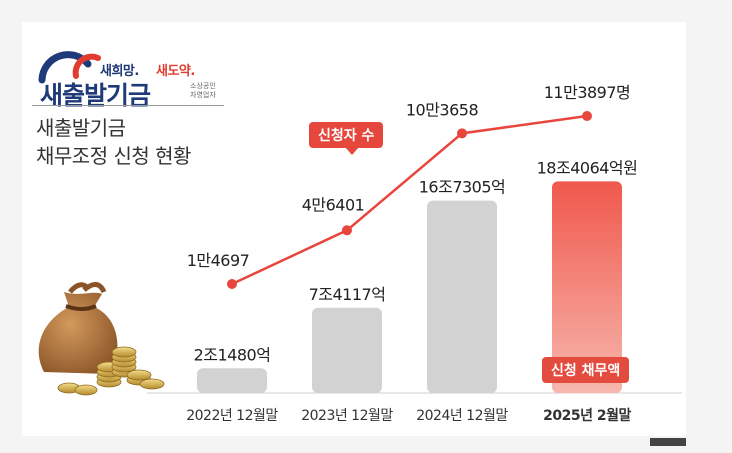 The height and width of the screenshot is (453, 732). What do you see at coordinates (347, 294) in the screenshot?
I see `debt-bar-label-2: 7조4117억` at bounding box center [347, 294].